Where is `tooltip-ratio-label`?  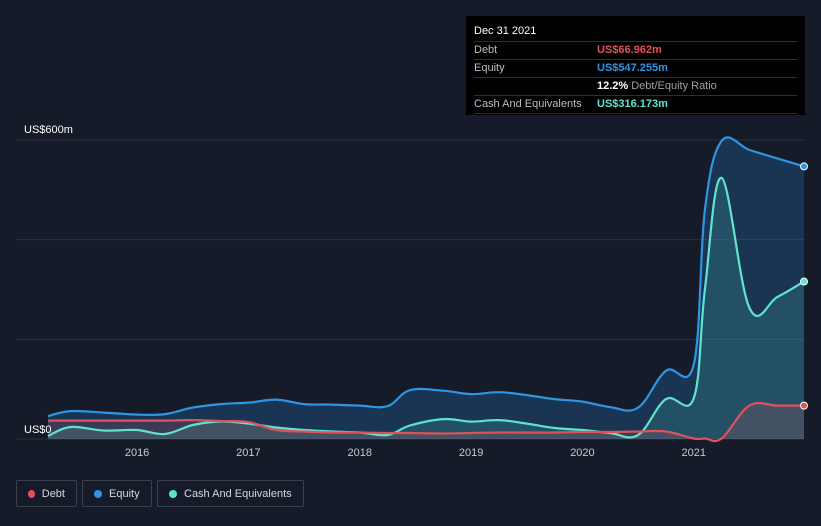
tooltip-ratio-label is located at coordinates (535, 86).